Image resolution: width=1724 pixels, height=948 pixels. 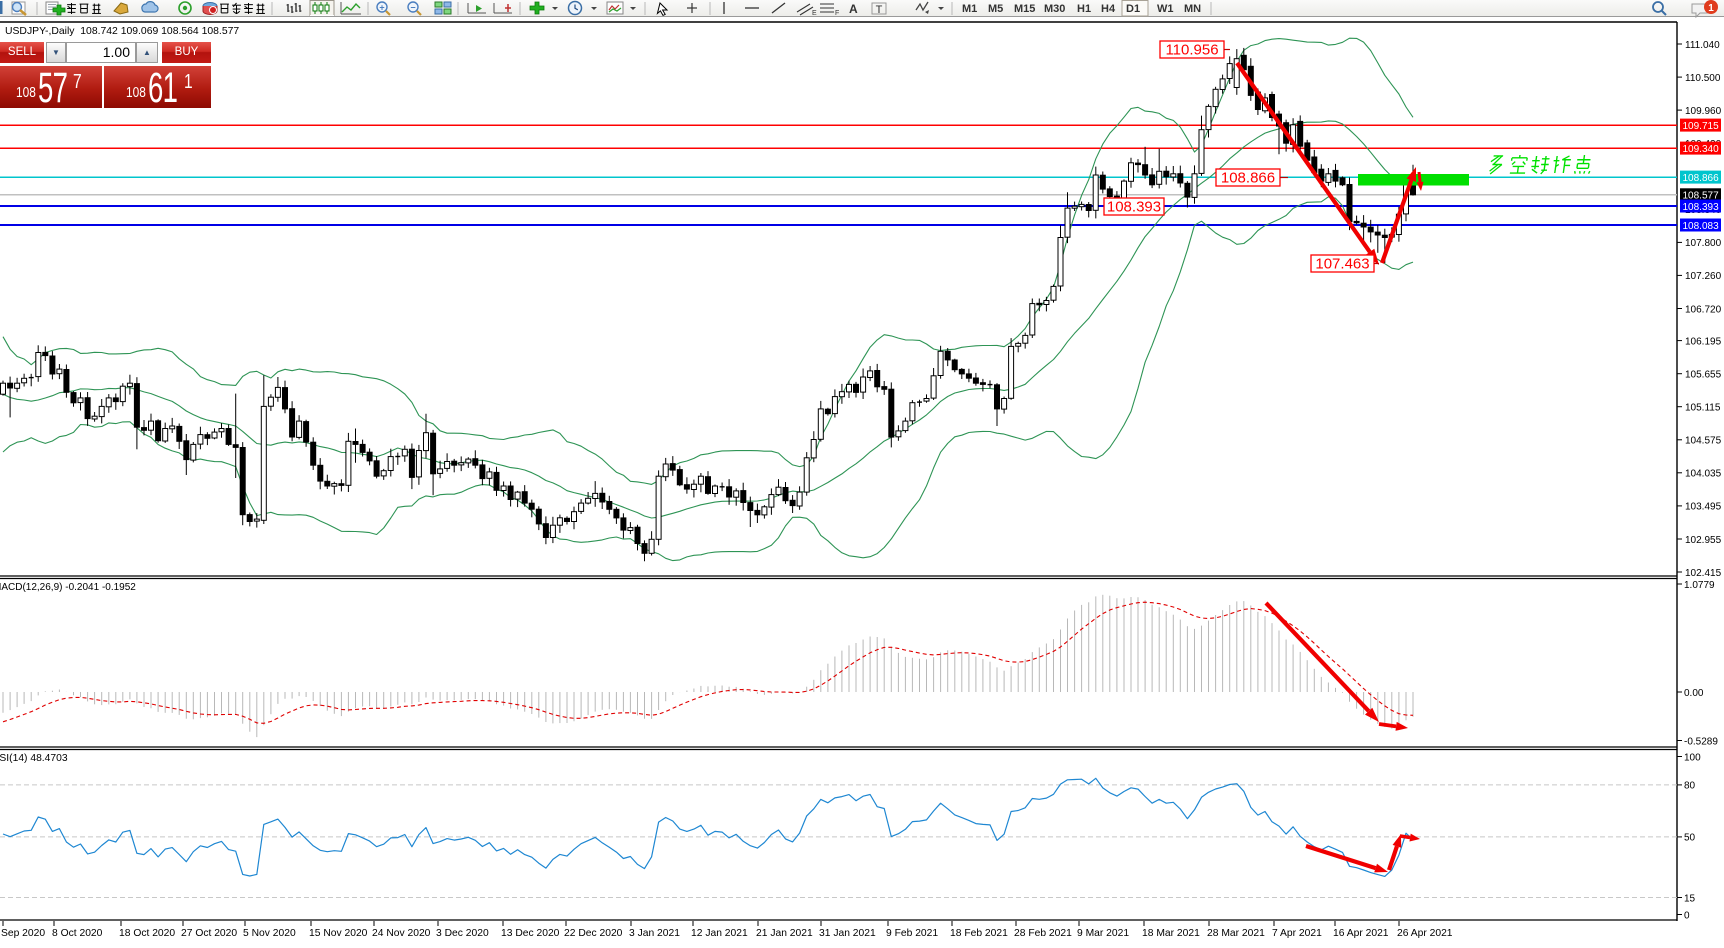 What do you see at coordinates (1703, 78) in the screenshot?
I see `svg-text: 110.500` at bounding box center [1703, 78].